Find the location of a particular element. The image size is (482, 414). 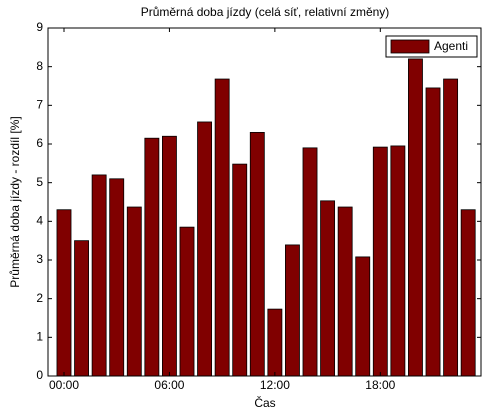

x-tick-label: 12:00 is located at coordinates (275, 385).